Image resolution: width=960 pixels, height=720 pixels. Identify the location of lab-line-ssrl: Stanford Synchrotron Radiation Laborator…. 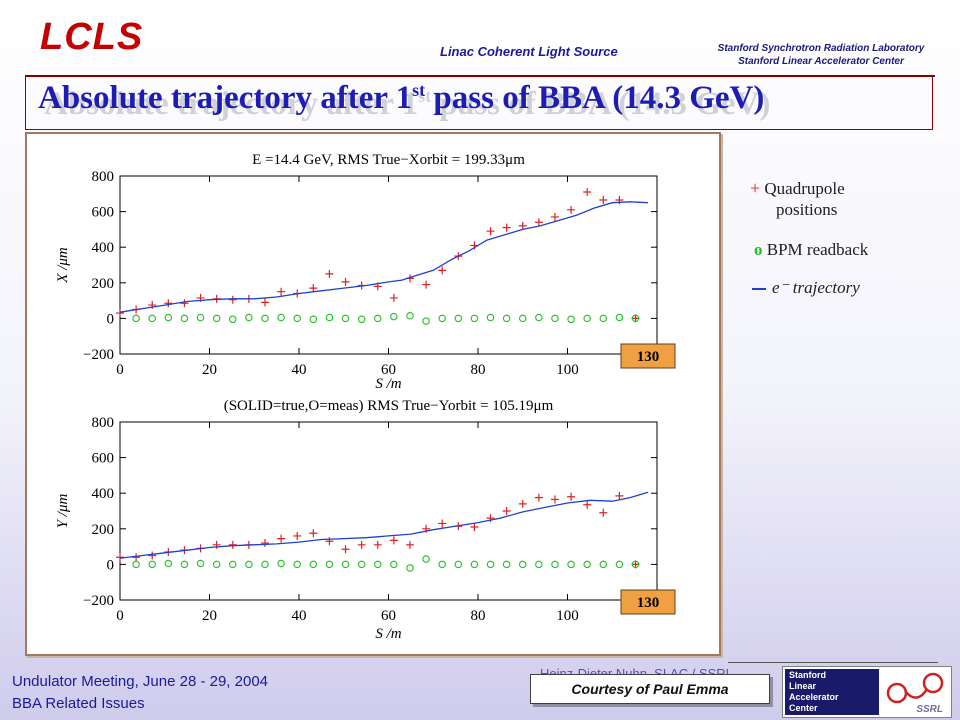
(821, 48).